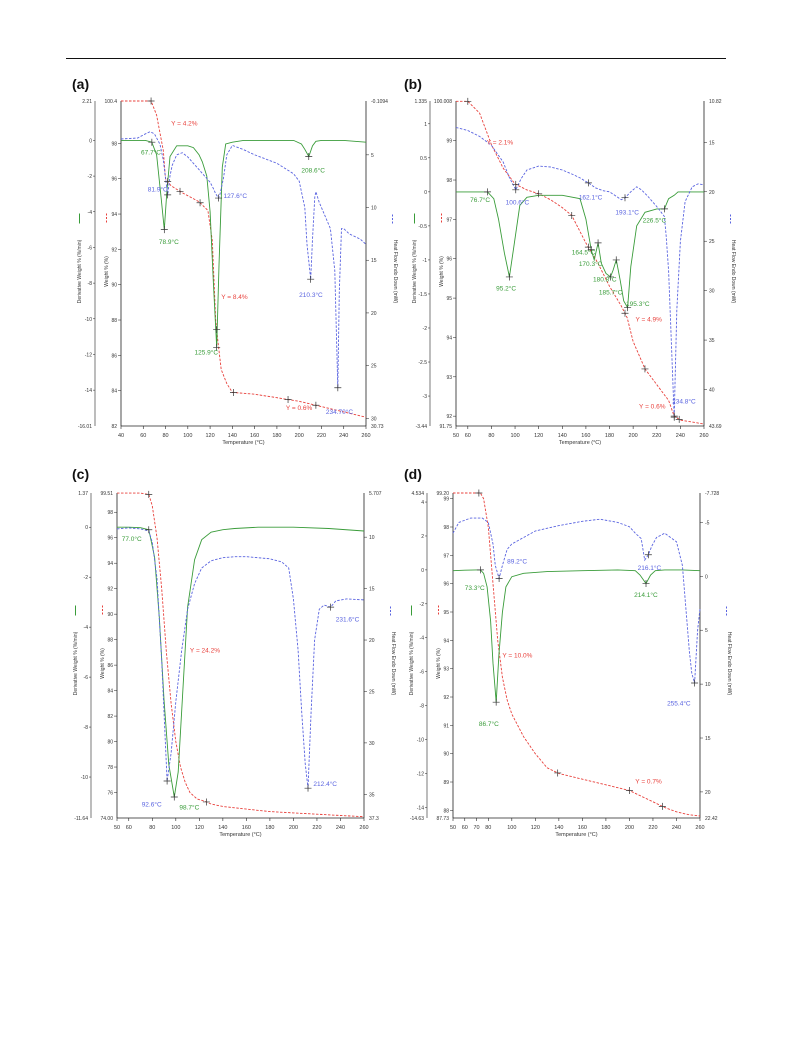  I want to click on x-tick-label: 180, so click(269, 828).